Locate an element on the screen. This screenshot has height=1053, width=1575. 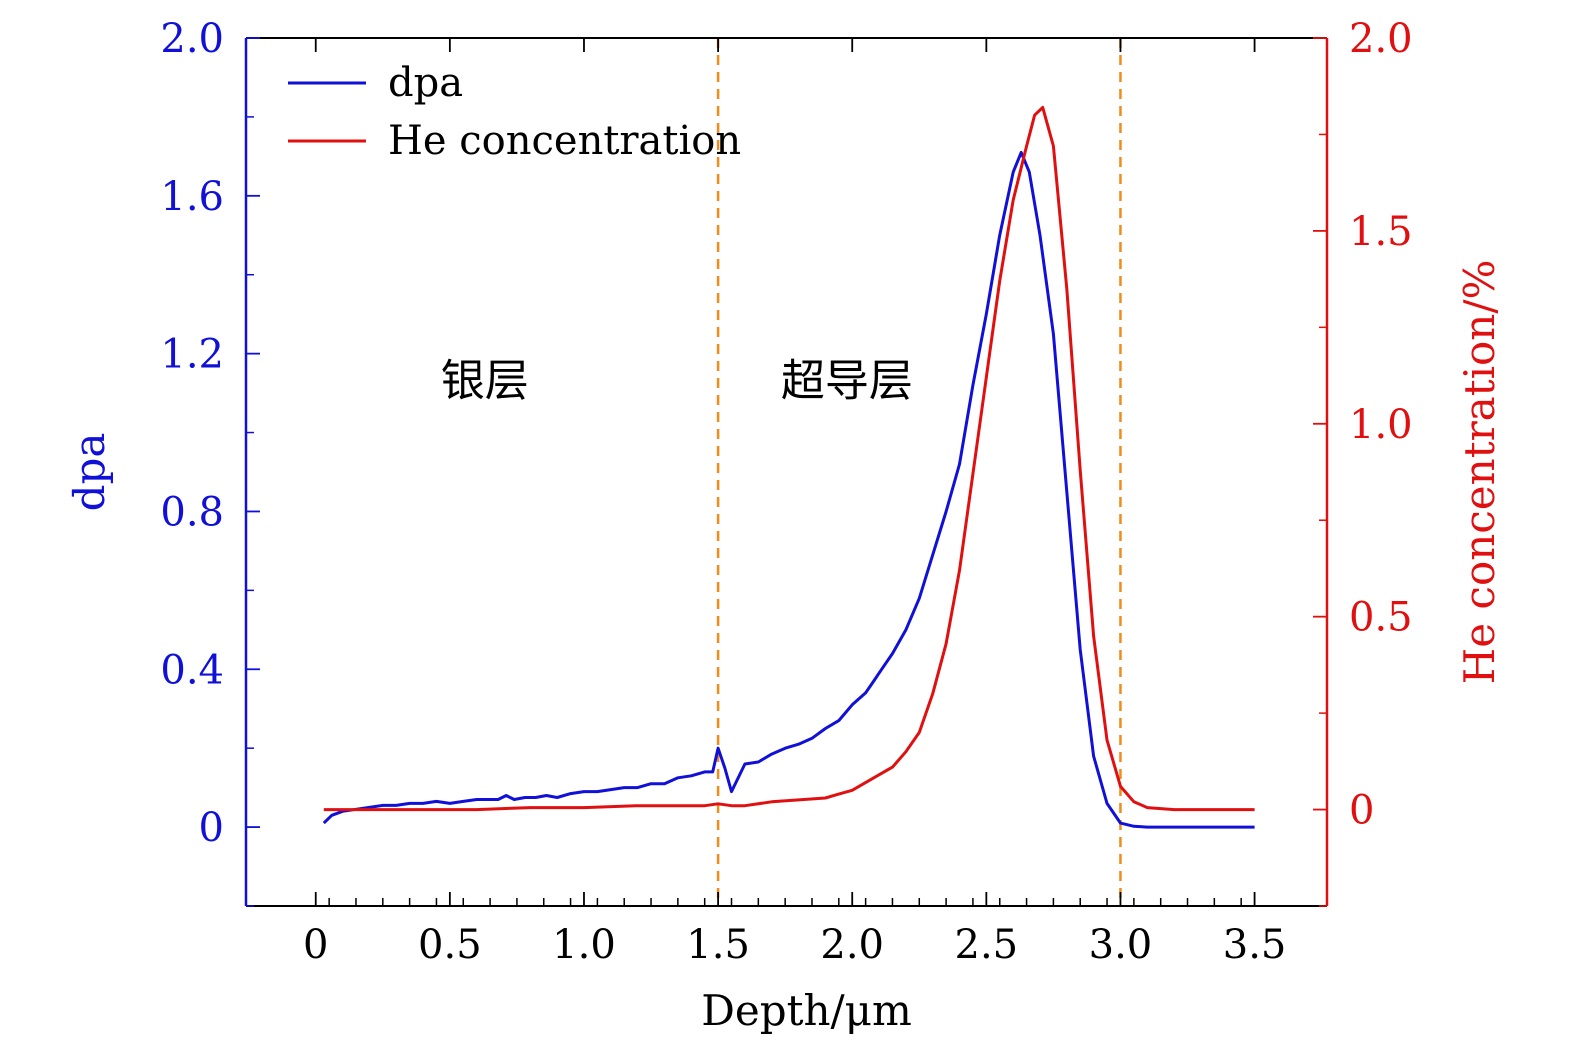
y-left-tick-label: 2.0 is located at coordinates (192, 39).